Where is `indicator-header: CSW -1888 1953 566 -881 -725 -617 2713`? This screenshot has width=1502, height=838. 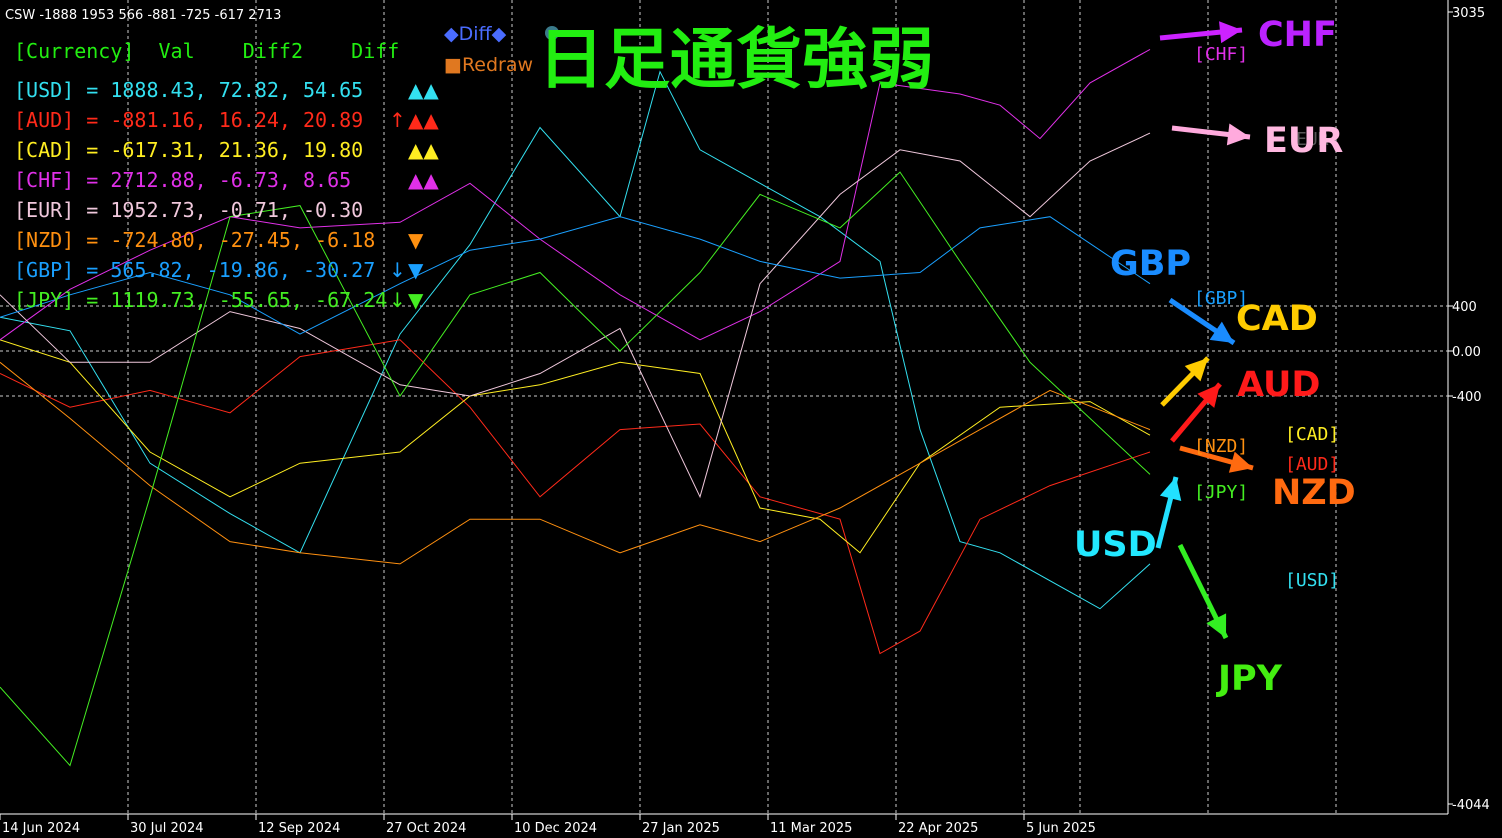 indicator-header: CSW -1888 1953 566 -881 -725 -617 2713 is located at coordinates (143, 15).